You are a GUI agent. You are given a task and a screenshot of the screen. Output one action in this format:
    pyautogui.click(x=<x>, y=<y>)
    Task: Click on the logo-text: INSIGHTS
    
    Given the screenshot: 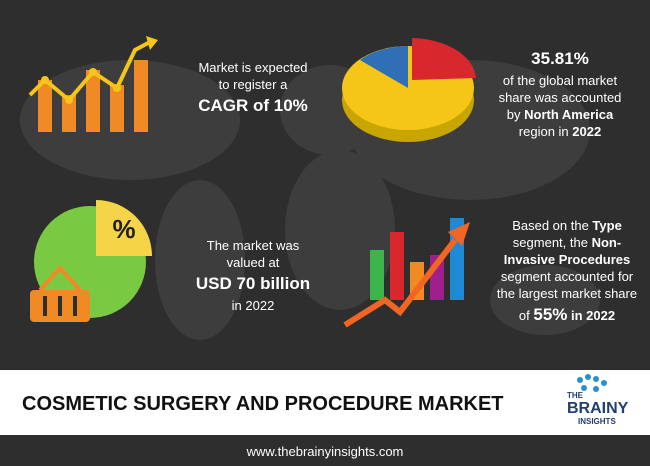 What is the action you would take?
    pyautogui.click(x=597, y=421)
    